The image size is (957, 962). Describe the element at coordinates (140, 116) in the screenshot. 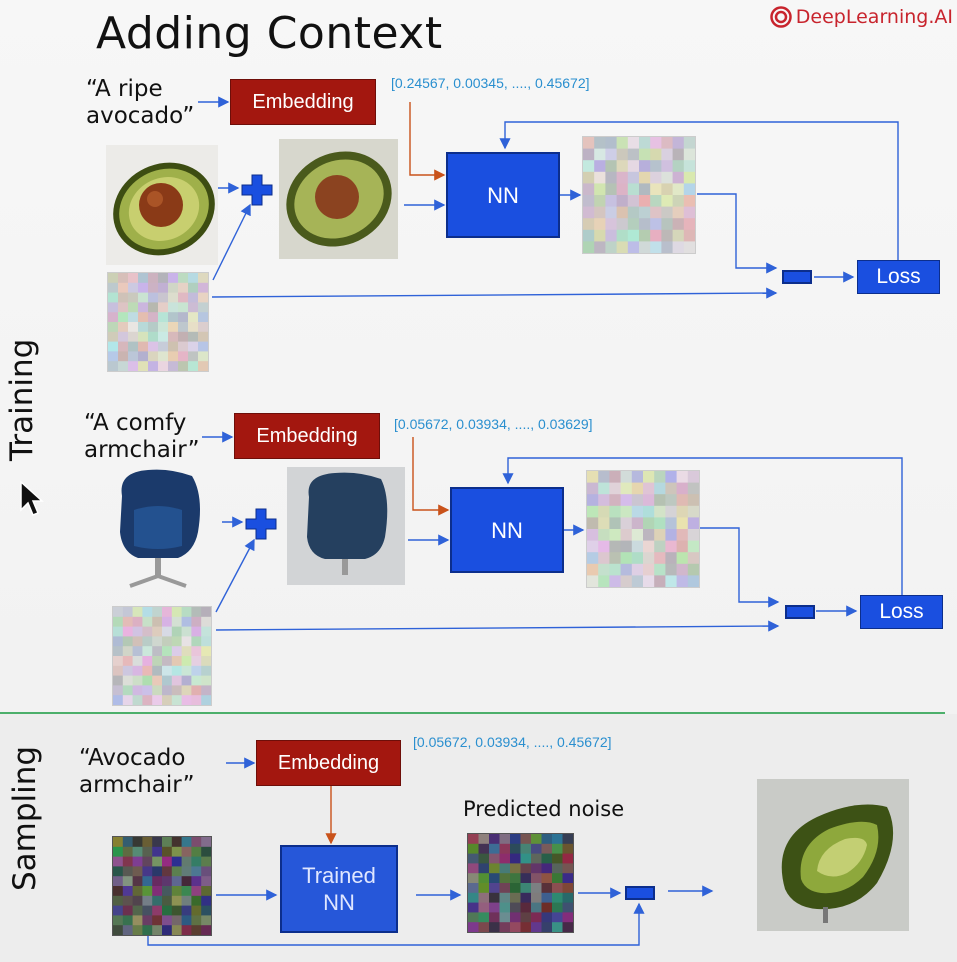

I see `prompt-line: avocado”` at that location.